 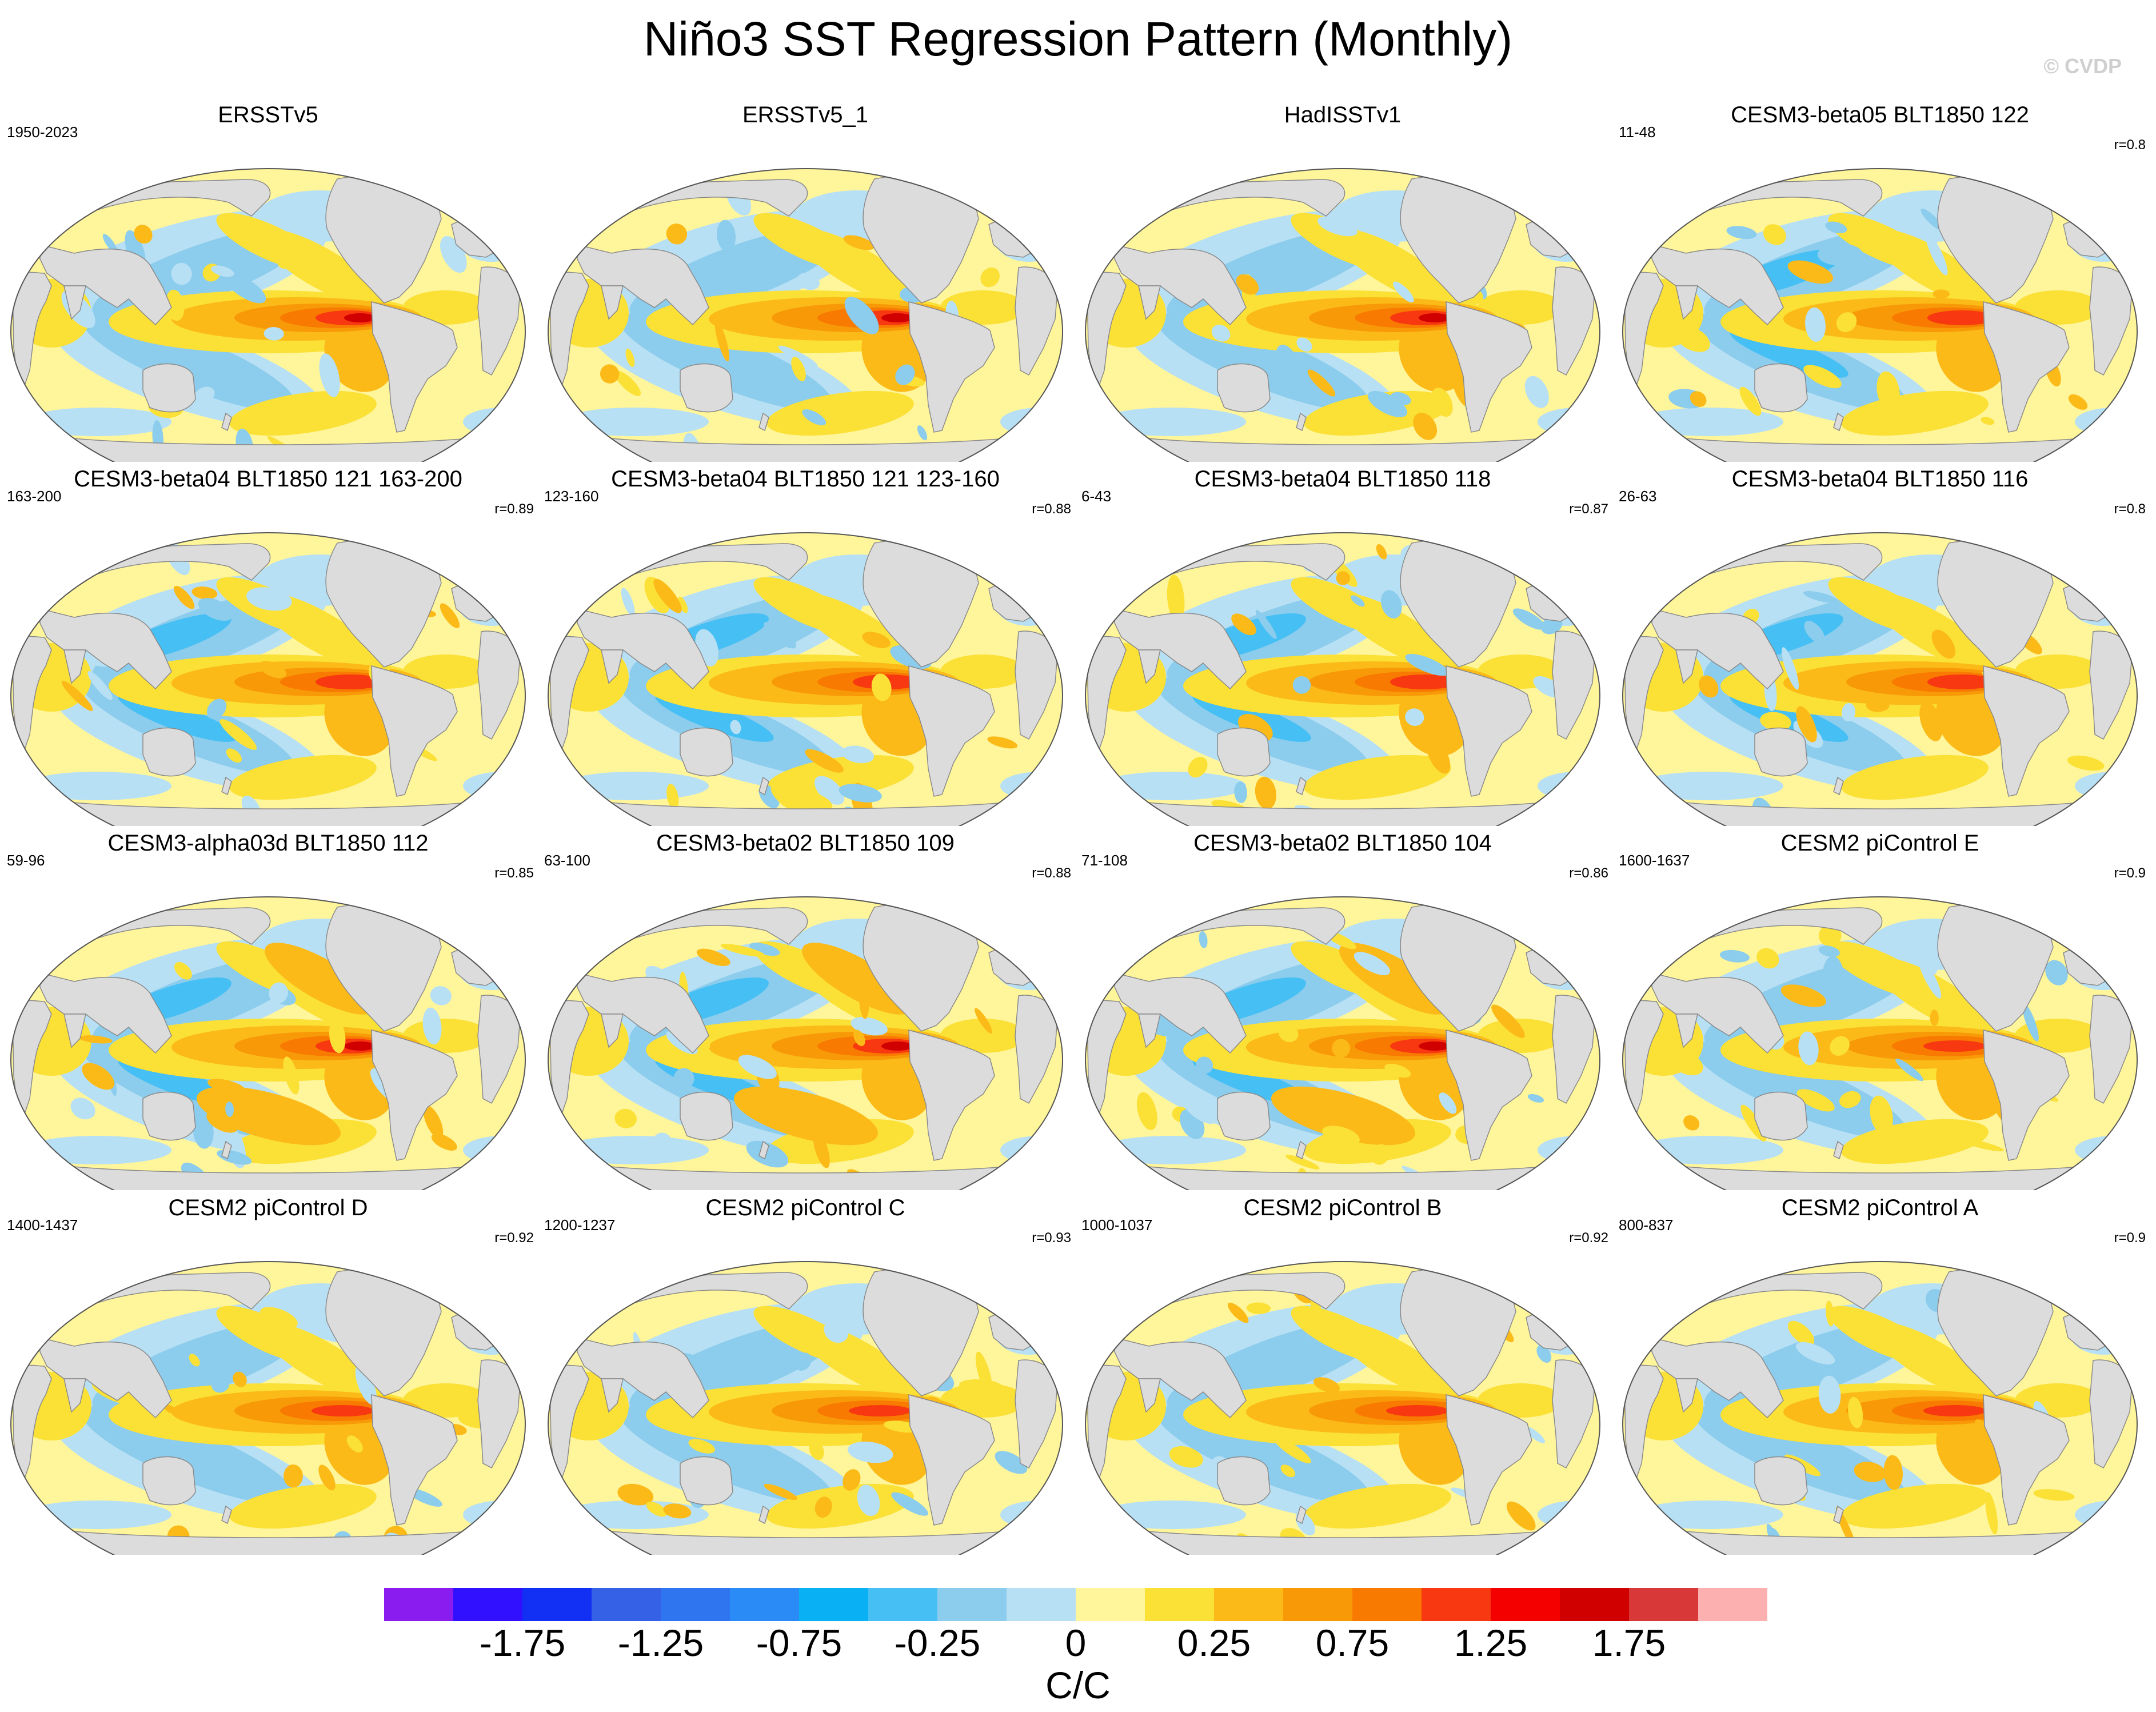 What do you see at coordinates (1638, 496) in the screenshot?
I see `panel-year-range: 26-63` at bounding box center [1638, 496].